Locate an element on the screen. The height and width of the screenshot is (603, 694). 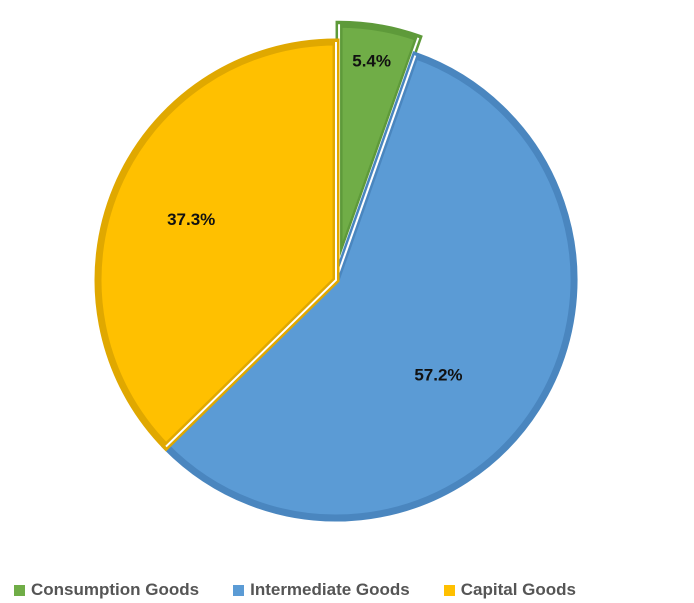
legend-swatch-capital-goods is located at coordinates (449, 590).